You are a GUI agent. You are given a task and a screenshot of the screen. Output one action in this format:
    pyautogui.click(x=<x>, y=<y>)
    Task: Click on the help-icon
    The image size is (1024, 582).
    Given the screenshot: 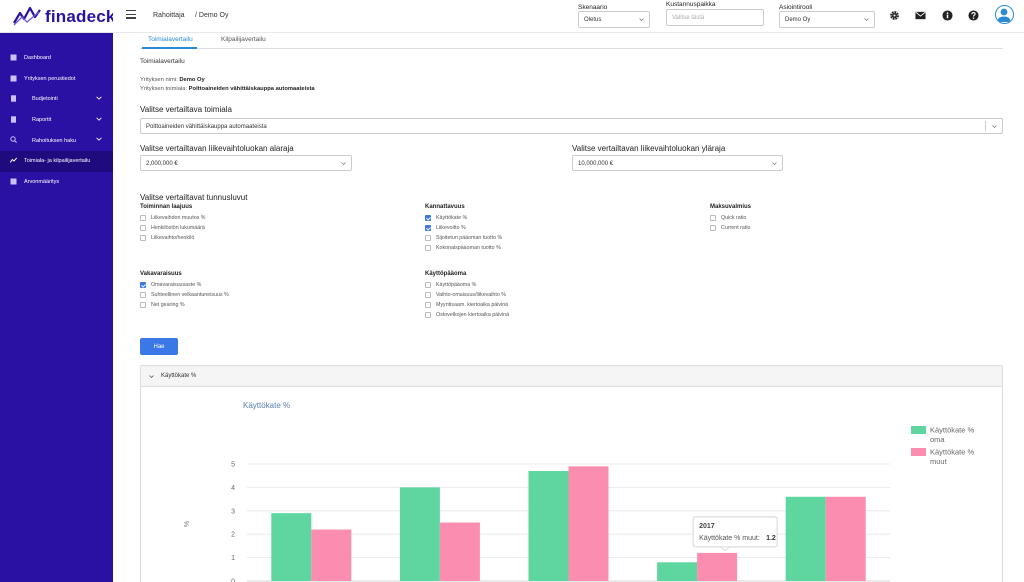 What is the action you would take?
    pyautogui.click(x=973, y=15)
    